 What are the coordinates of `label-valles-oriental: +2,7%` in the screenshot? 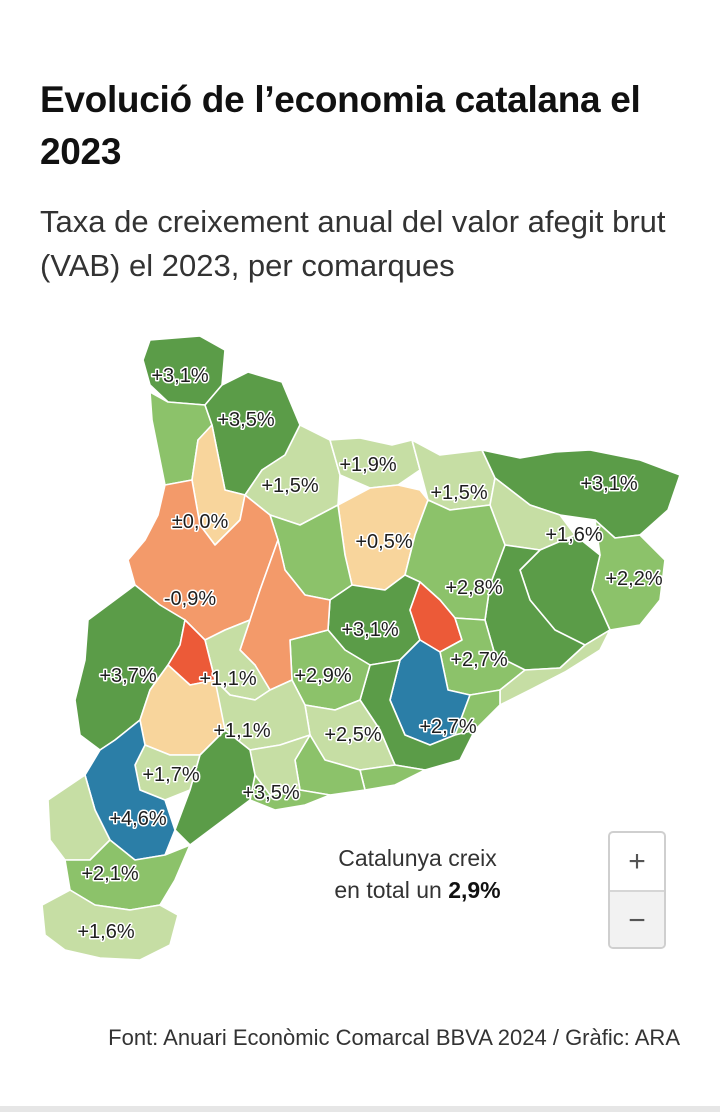 It's located at (478, 660).